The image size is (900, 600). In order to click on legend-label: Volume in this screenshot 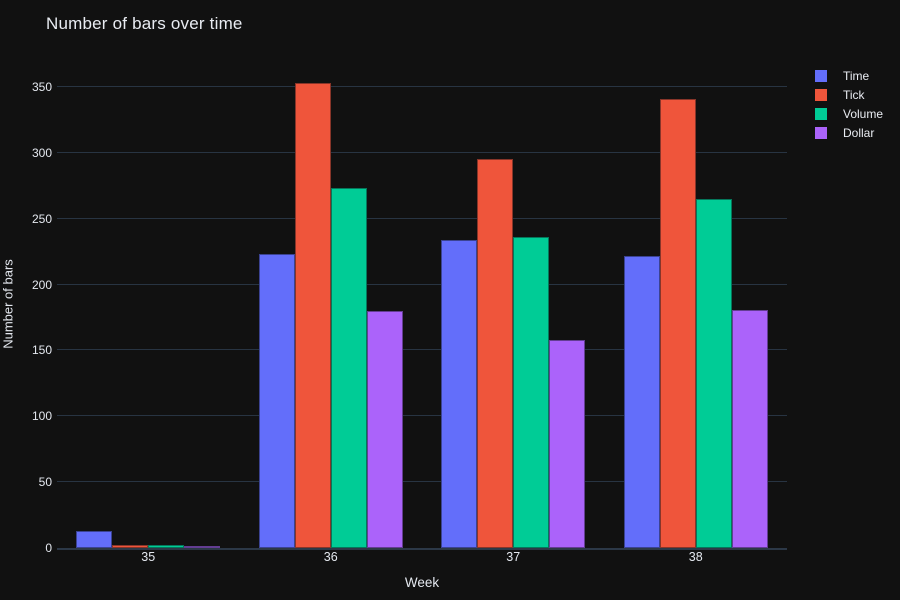, I will do `click(863, 113)`.